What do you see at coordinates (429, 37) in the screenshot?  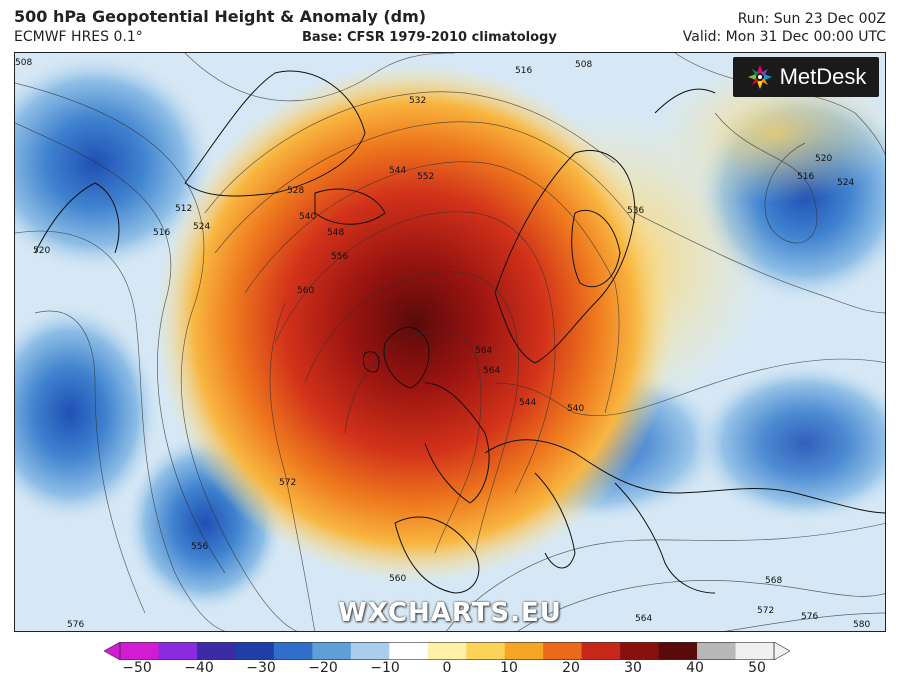 I see `climatology-base: Base: CFSR 1979-2010 climatology` at bounding box center [429, 37].